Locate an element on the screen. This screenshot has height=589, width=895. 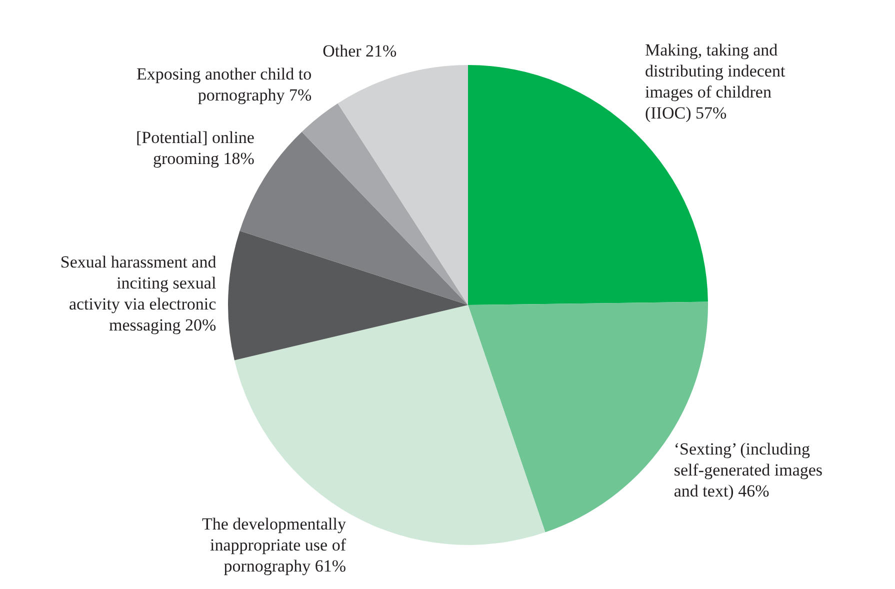
slice-label: Sexual harassment and inciting sexual activity via electronic messaging 20% is located at coordinates (138, 293).